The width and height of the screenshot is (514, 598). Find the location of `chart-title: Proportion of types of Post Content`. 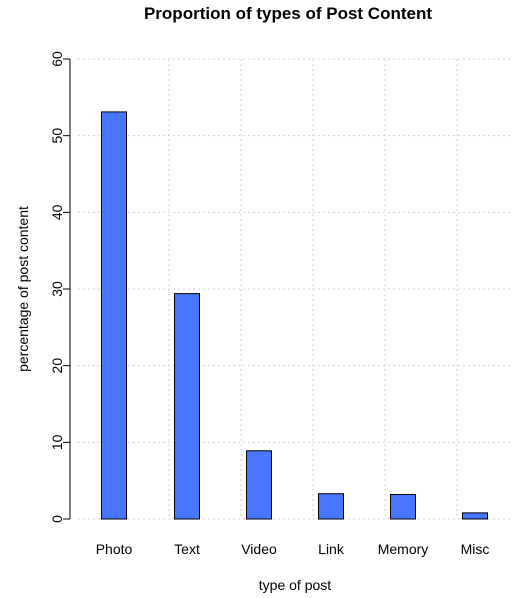

chart-title: Proportion of types of Post Content is located at coordinates (288, 13).